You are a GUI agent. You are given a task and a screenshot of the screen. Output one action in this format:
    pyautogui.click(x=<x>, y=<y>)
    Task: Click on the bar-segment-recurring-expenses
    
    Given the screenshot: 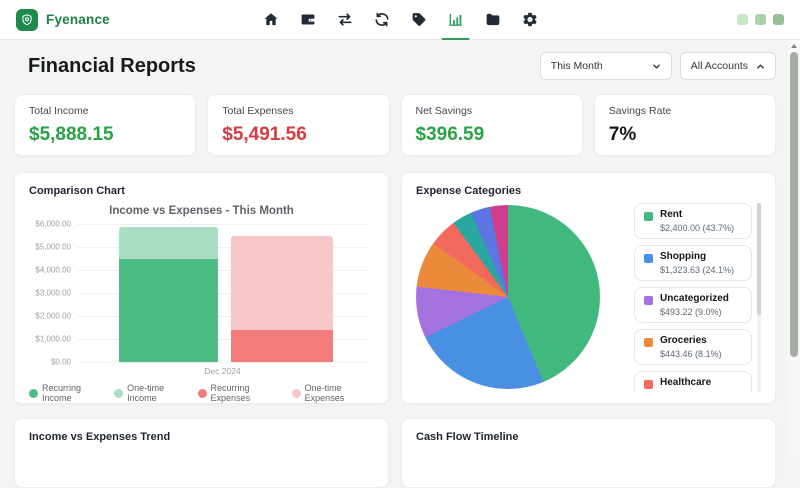 What is the action you would take?
    pyautogui.click(x=282, y=345)
    